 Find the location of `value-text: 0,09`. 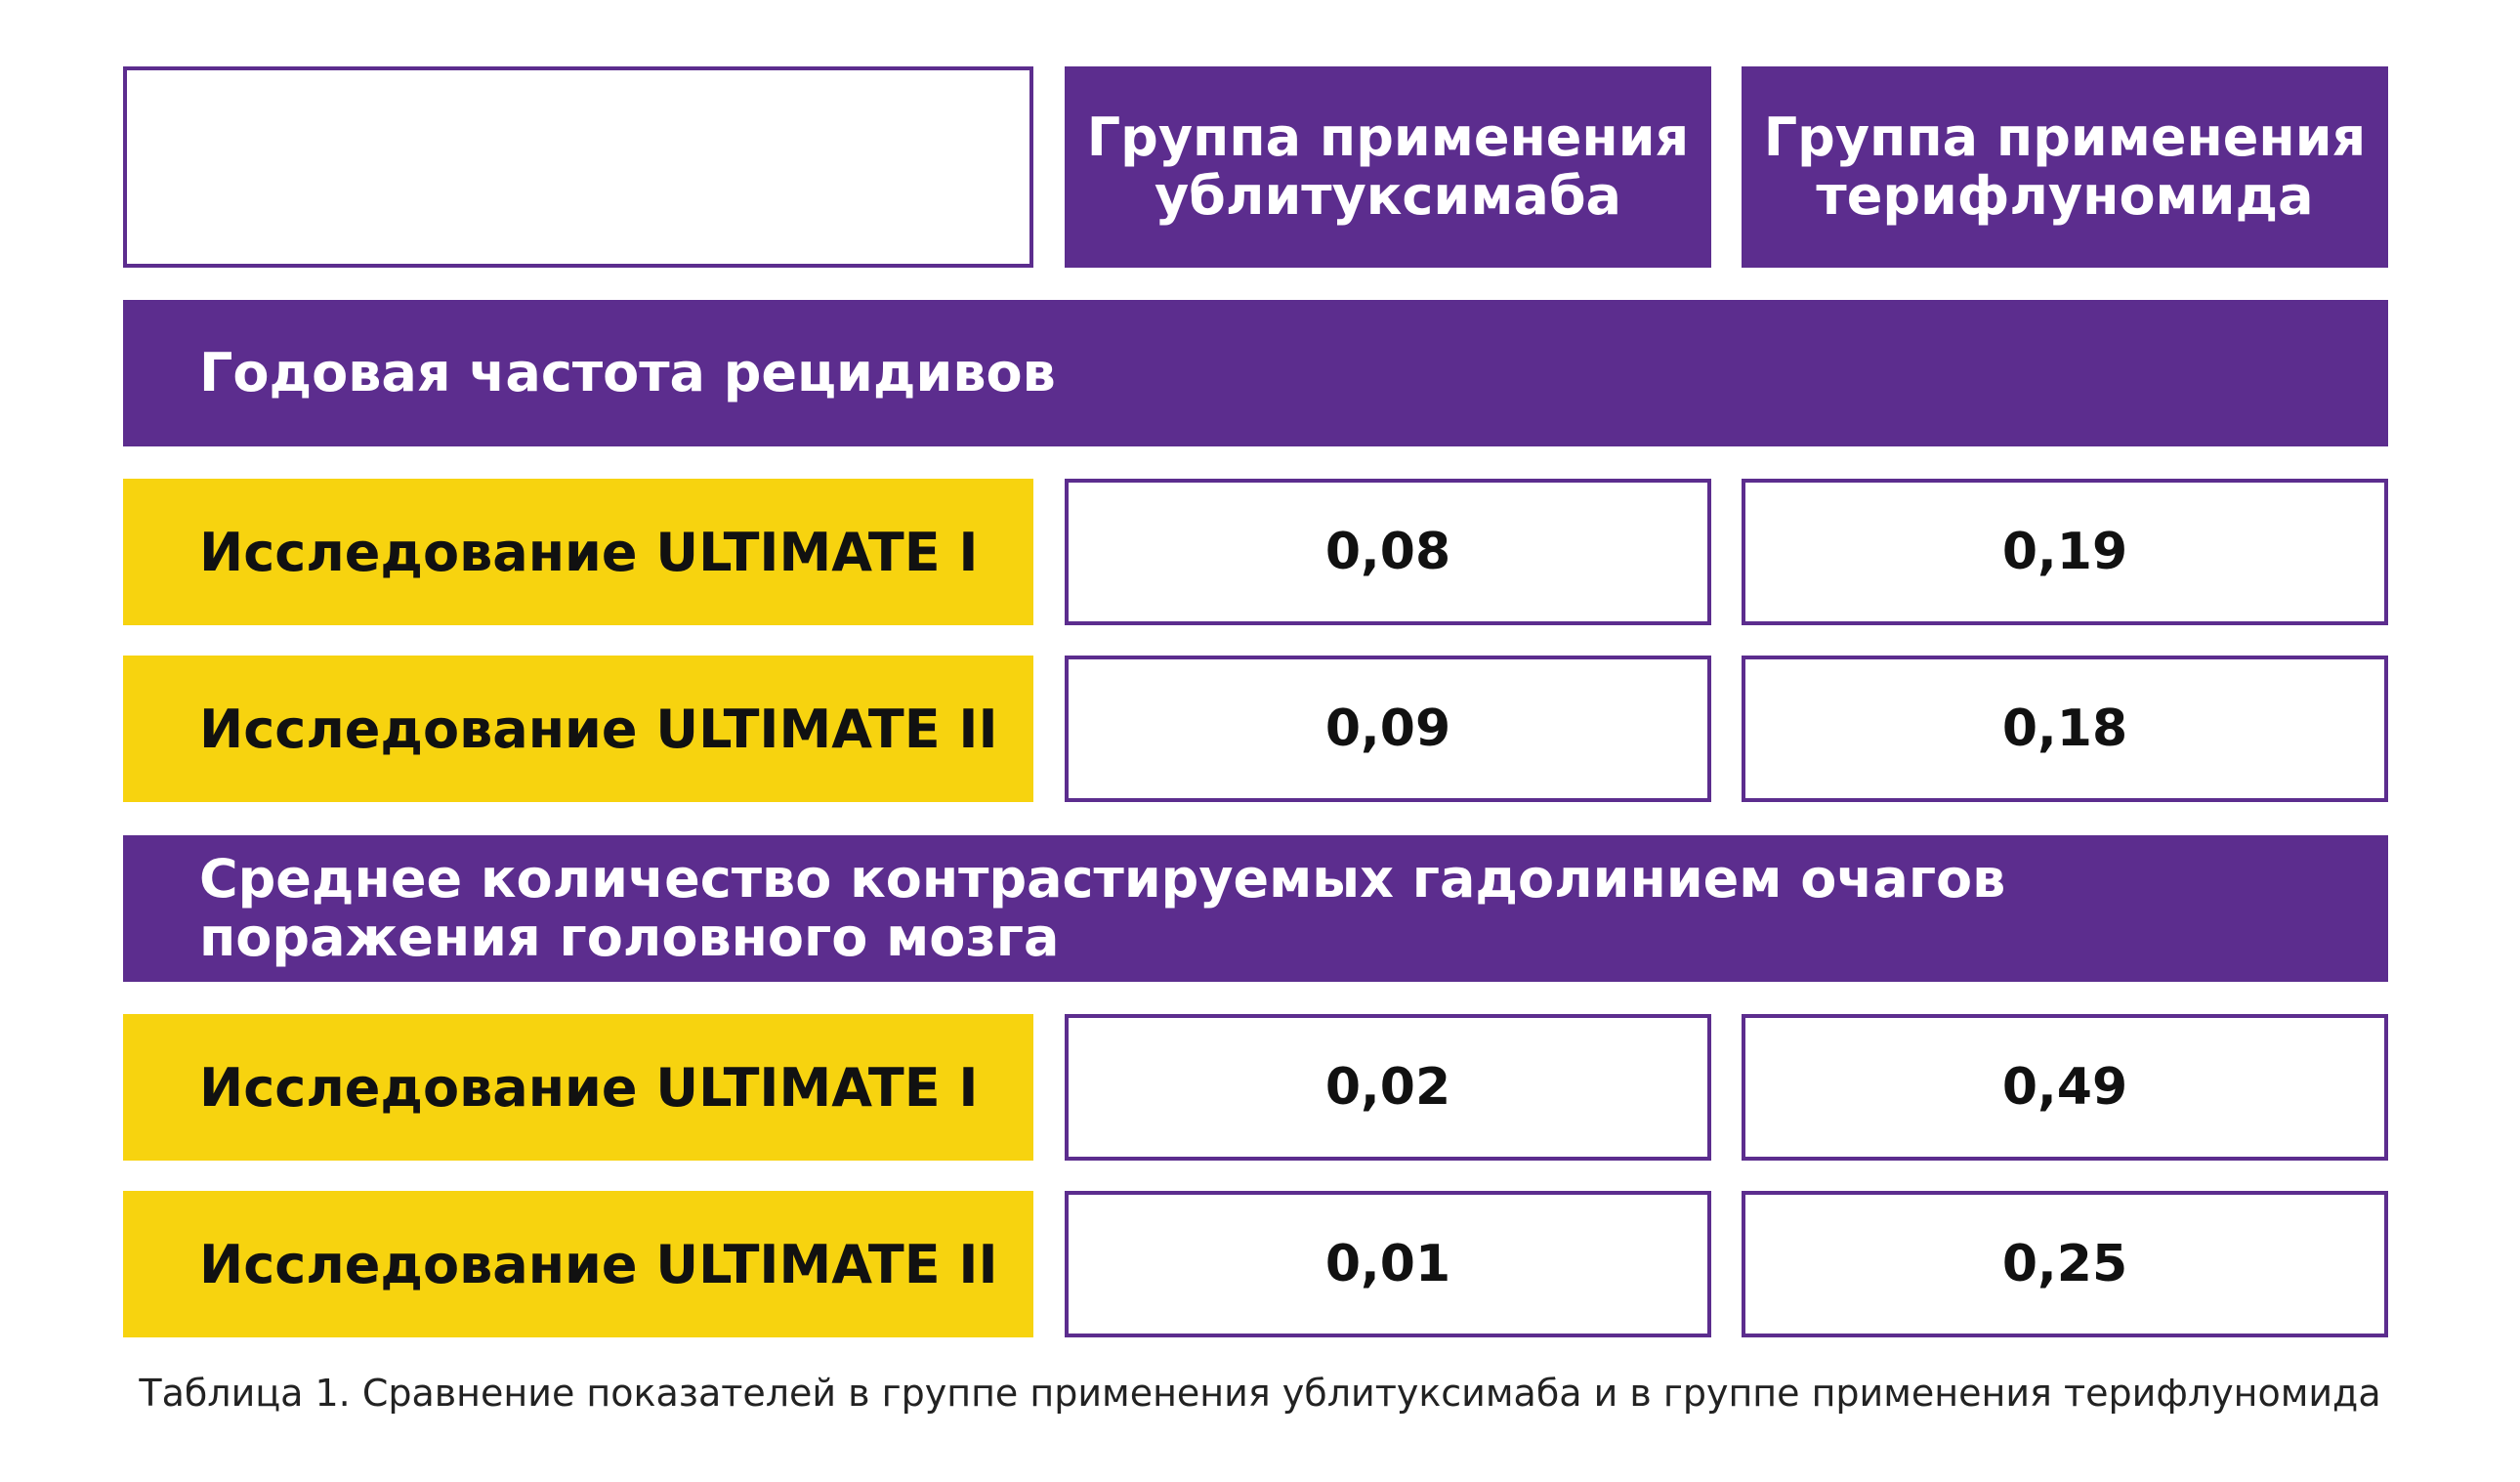

value-text: 0,09 is located at coordinates (1387, 729).